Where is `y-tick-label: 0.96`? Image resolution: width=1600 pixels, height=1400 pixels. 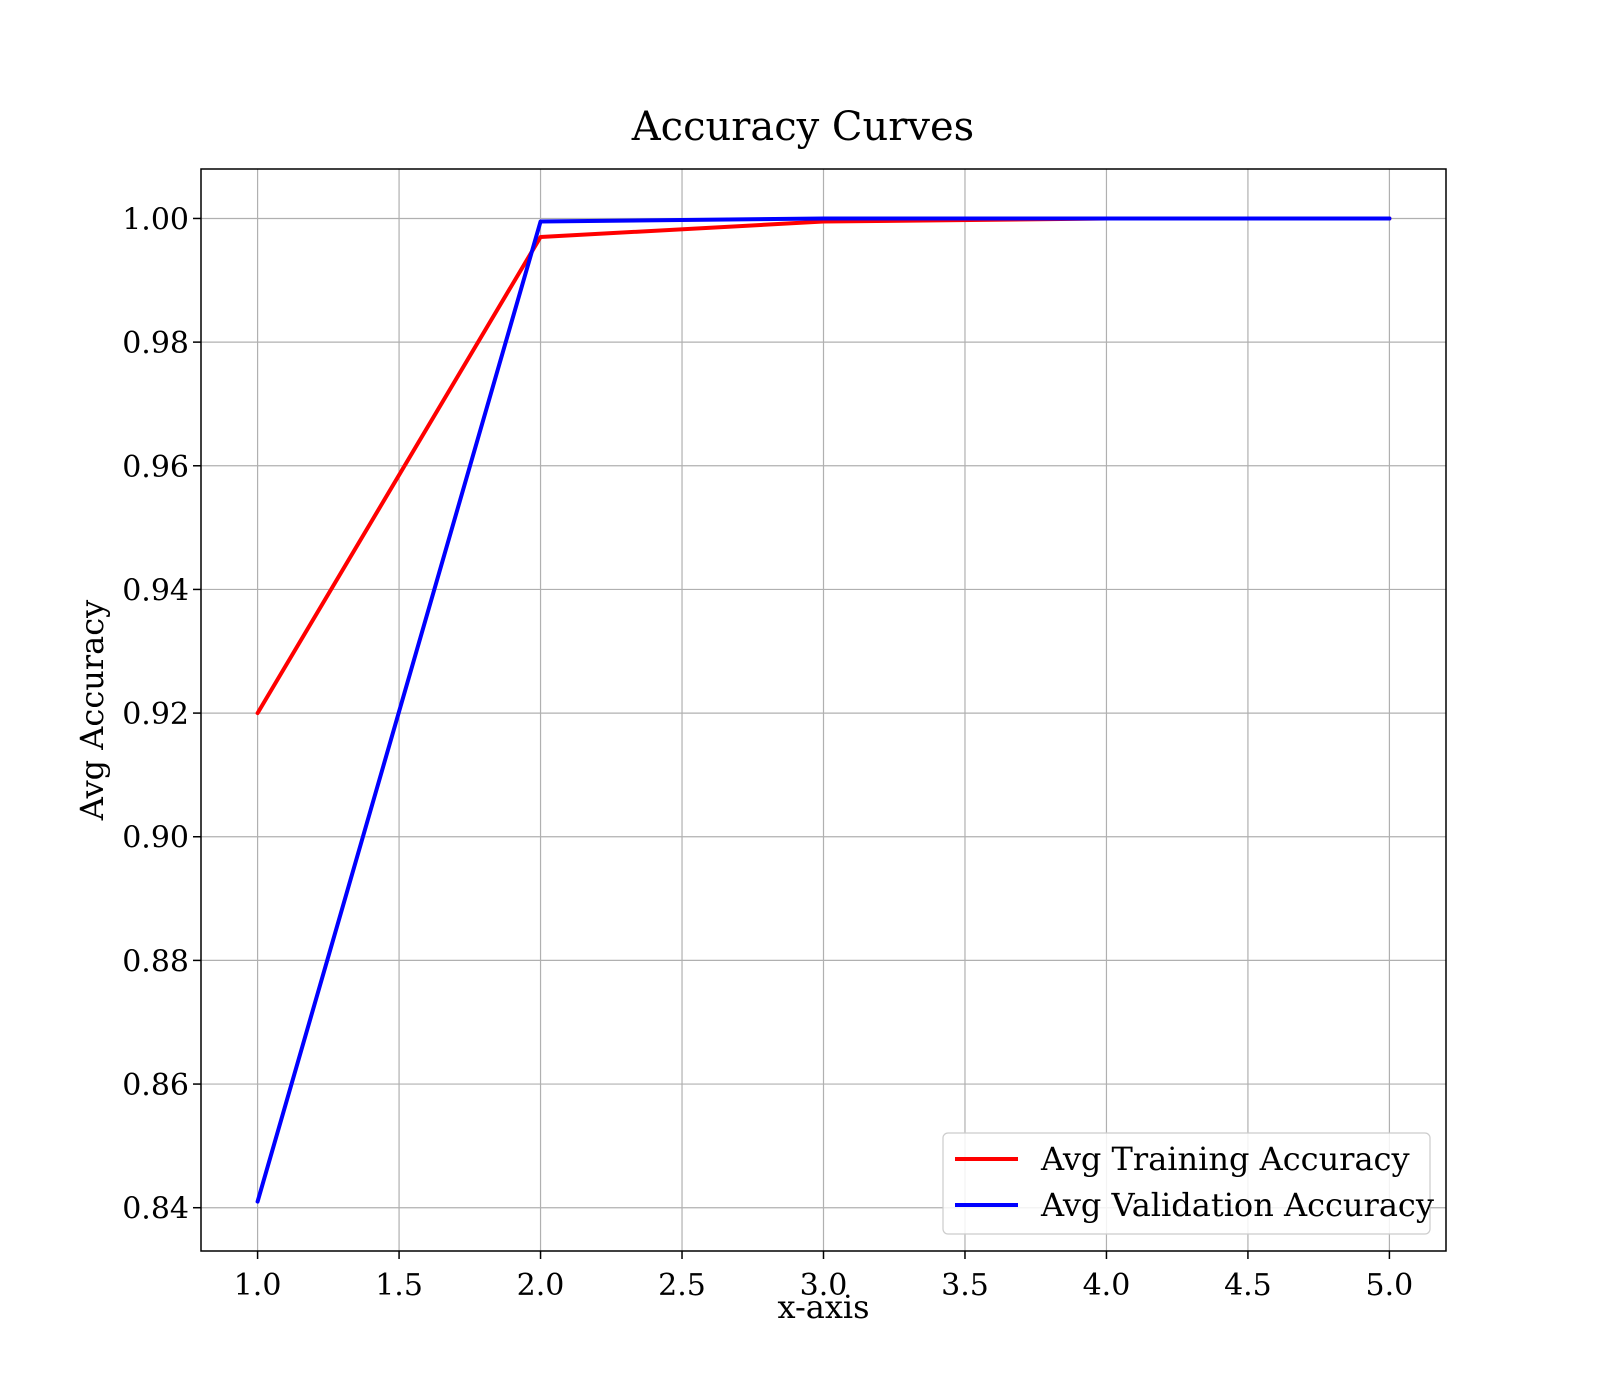
y-tick-label: 0.96 is located at coordinates (155, 467).